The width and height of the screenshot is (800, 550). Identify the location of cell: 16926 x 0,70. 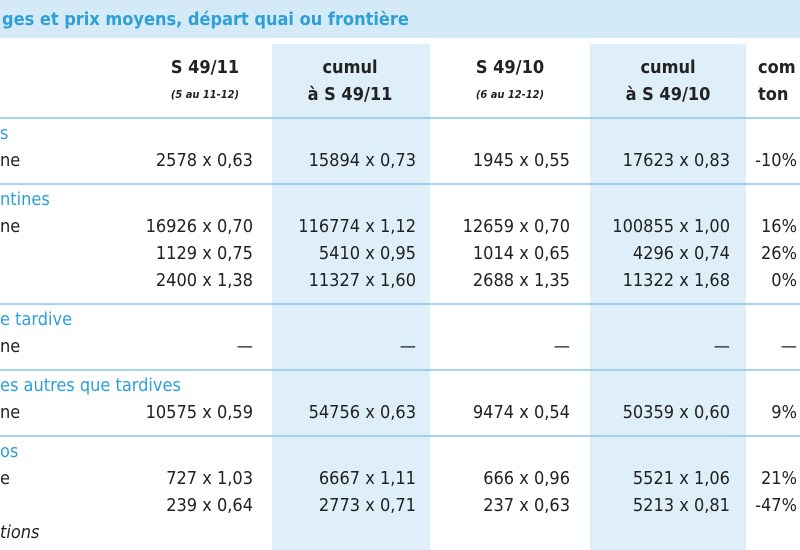
(199, 226).